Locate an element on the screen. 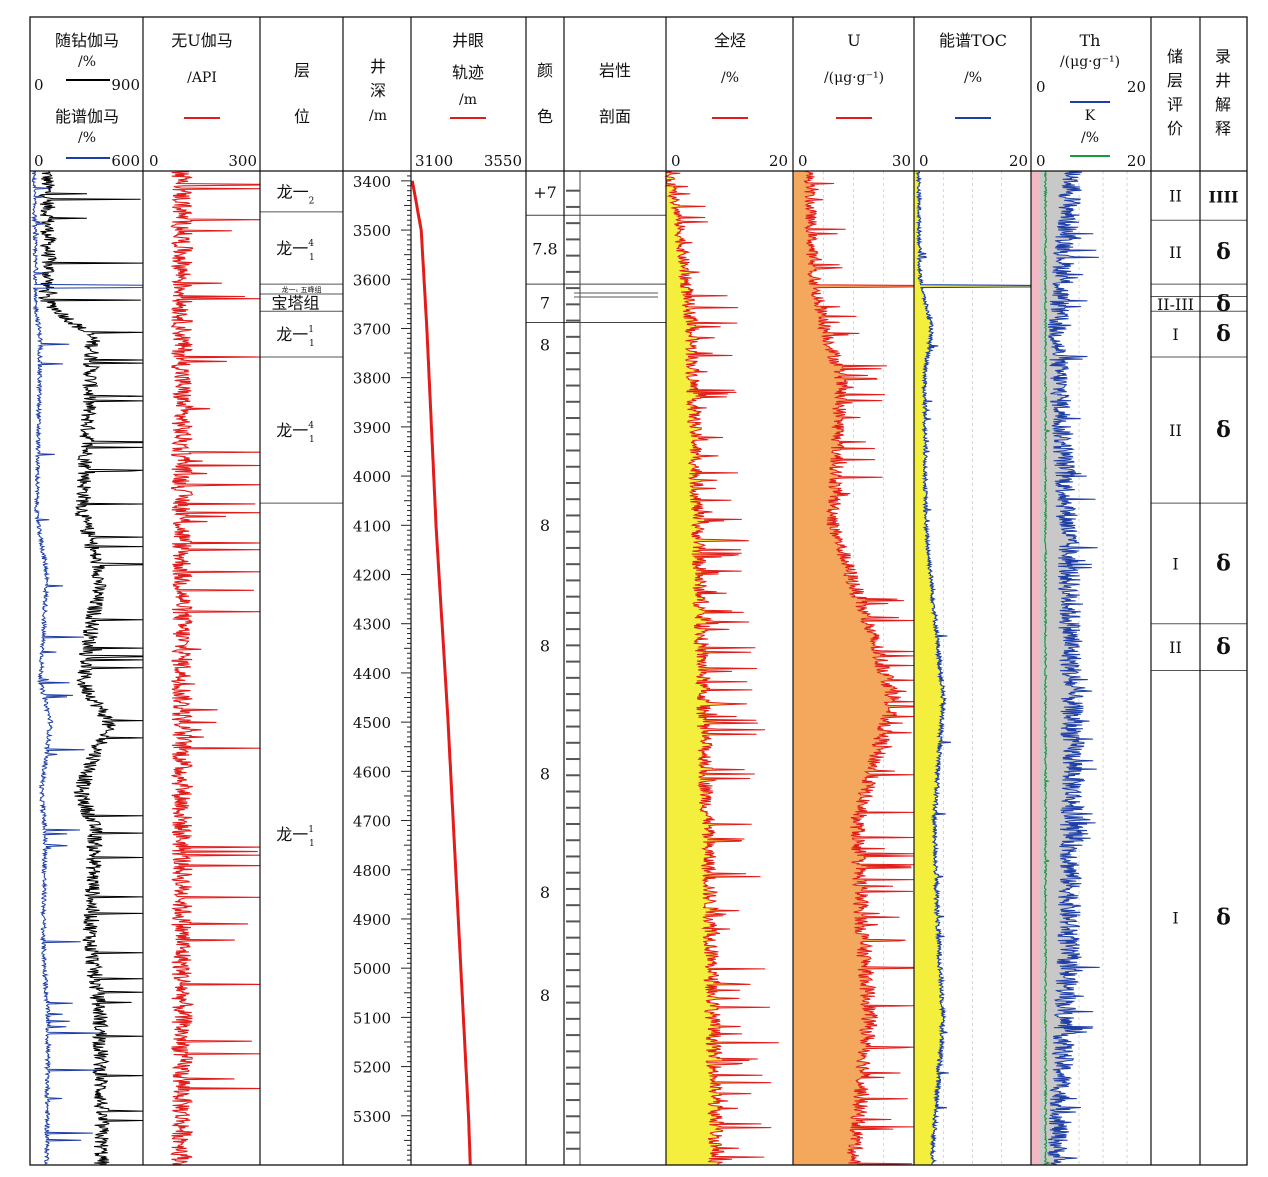 The image size is (1268, 1177). depth-tick-label: 4100 is located at coordinates (372, 526).